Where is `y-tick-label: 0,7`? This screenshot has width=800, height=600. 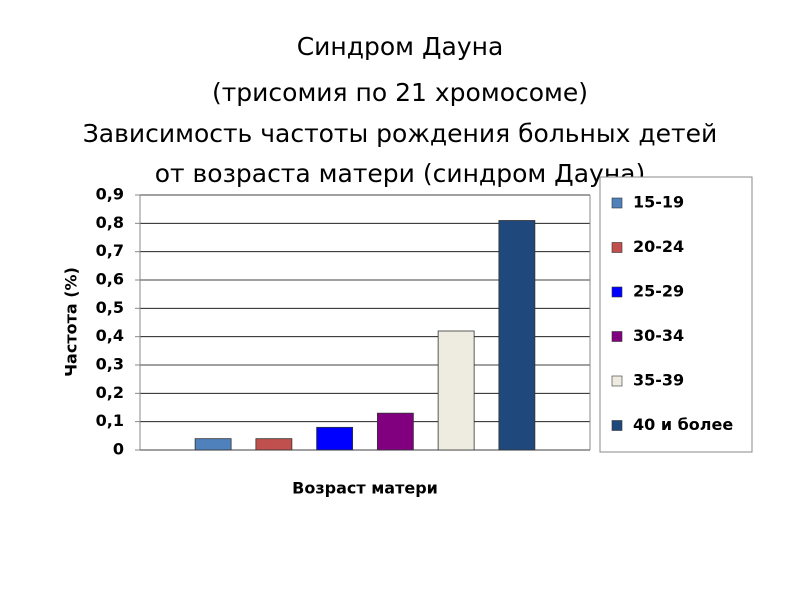 y-tick-label: 0,7 is located at coordinates (110, 250).